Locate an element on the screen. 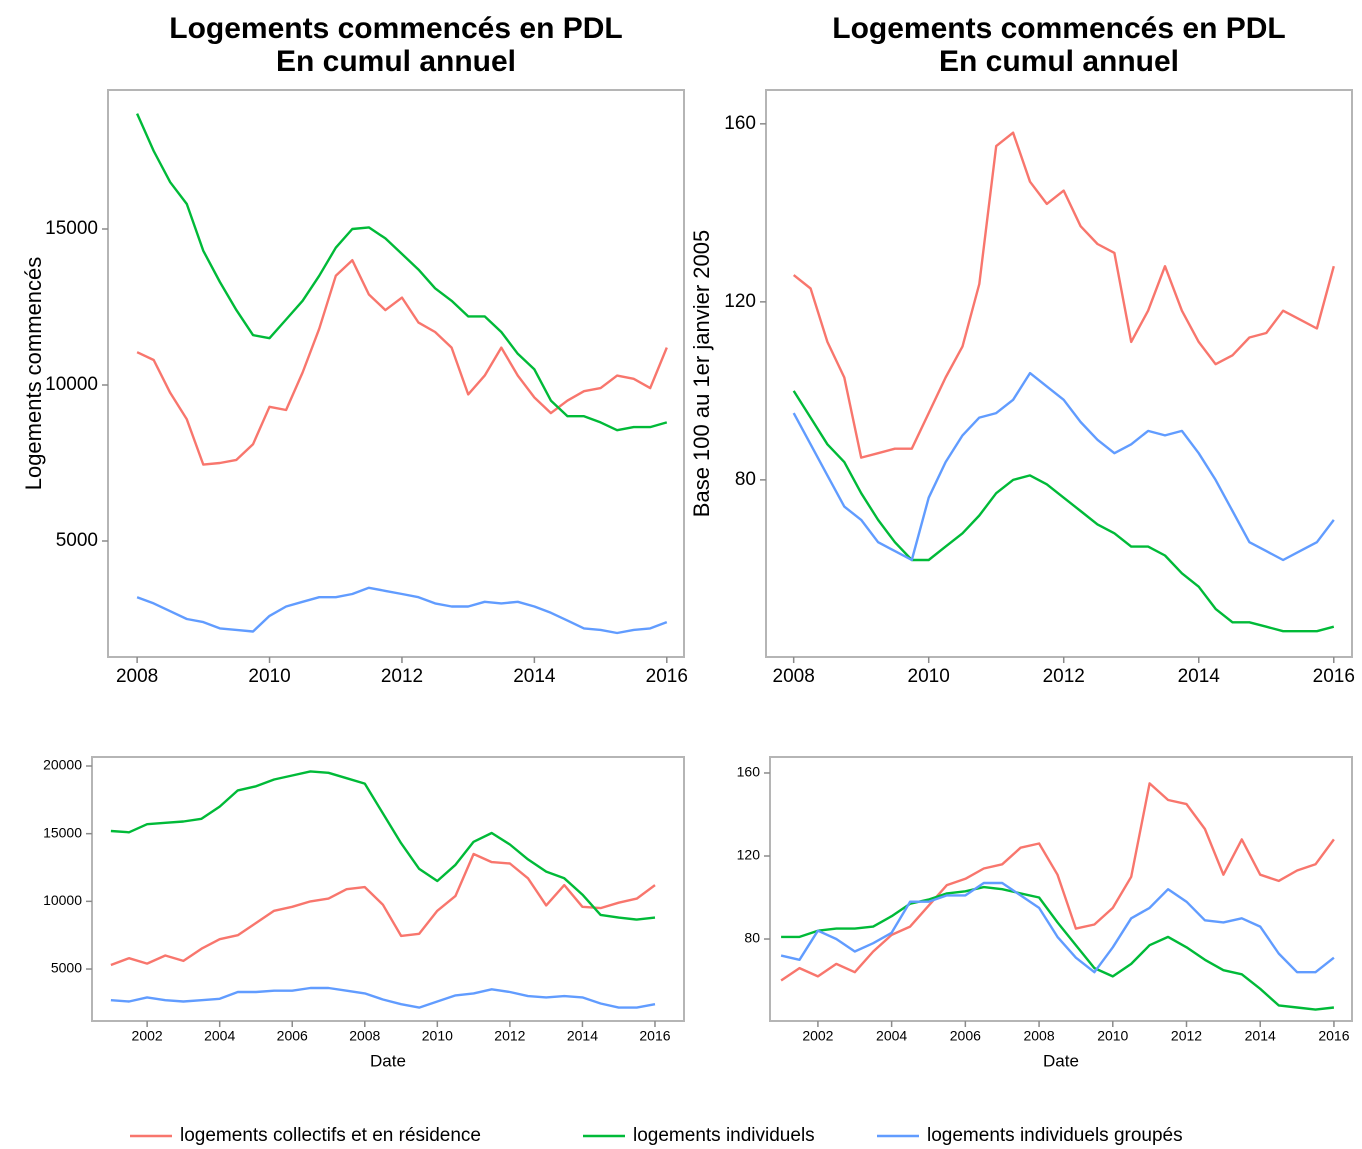  y-axis-label: Base 100 au 1er janvier 2005 is located at coordinates (701, 373).